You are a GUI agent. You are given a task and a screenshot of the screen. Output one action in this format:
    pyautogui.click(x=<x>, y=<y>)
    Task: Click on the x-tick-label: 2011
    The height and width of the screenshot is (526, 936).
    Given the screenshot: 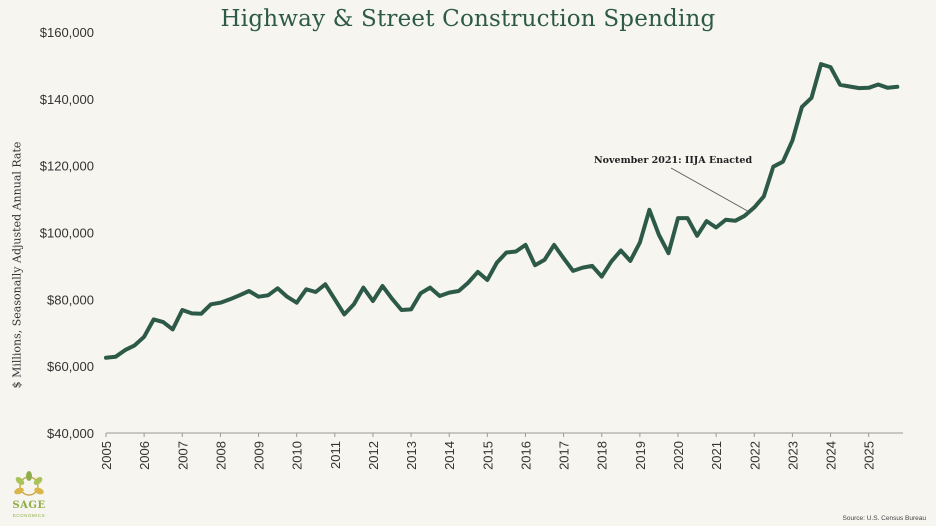 What is the action you would take?
    pyautogui.click(x=335, y=455)
    